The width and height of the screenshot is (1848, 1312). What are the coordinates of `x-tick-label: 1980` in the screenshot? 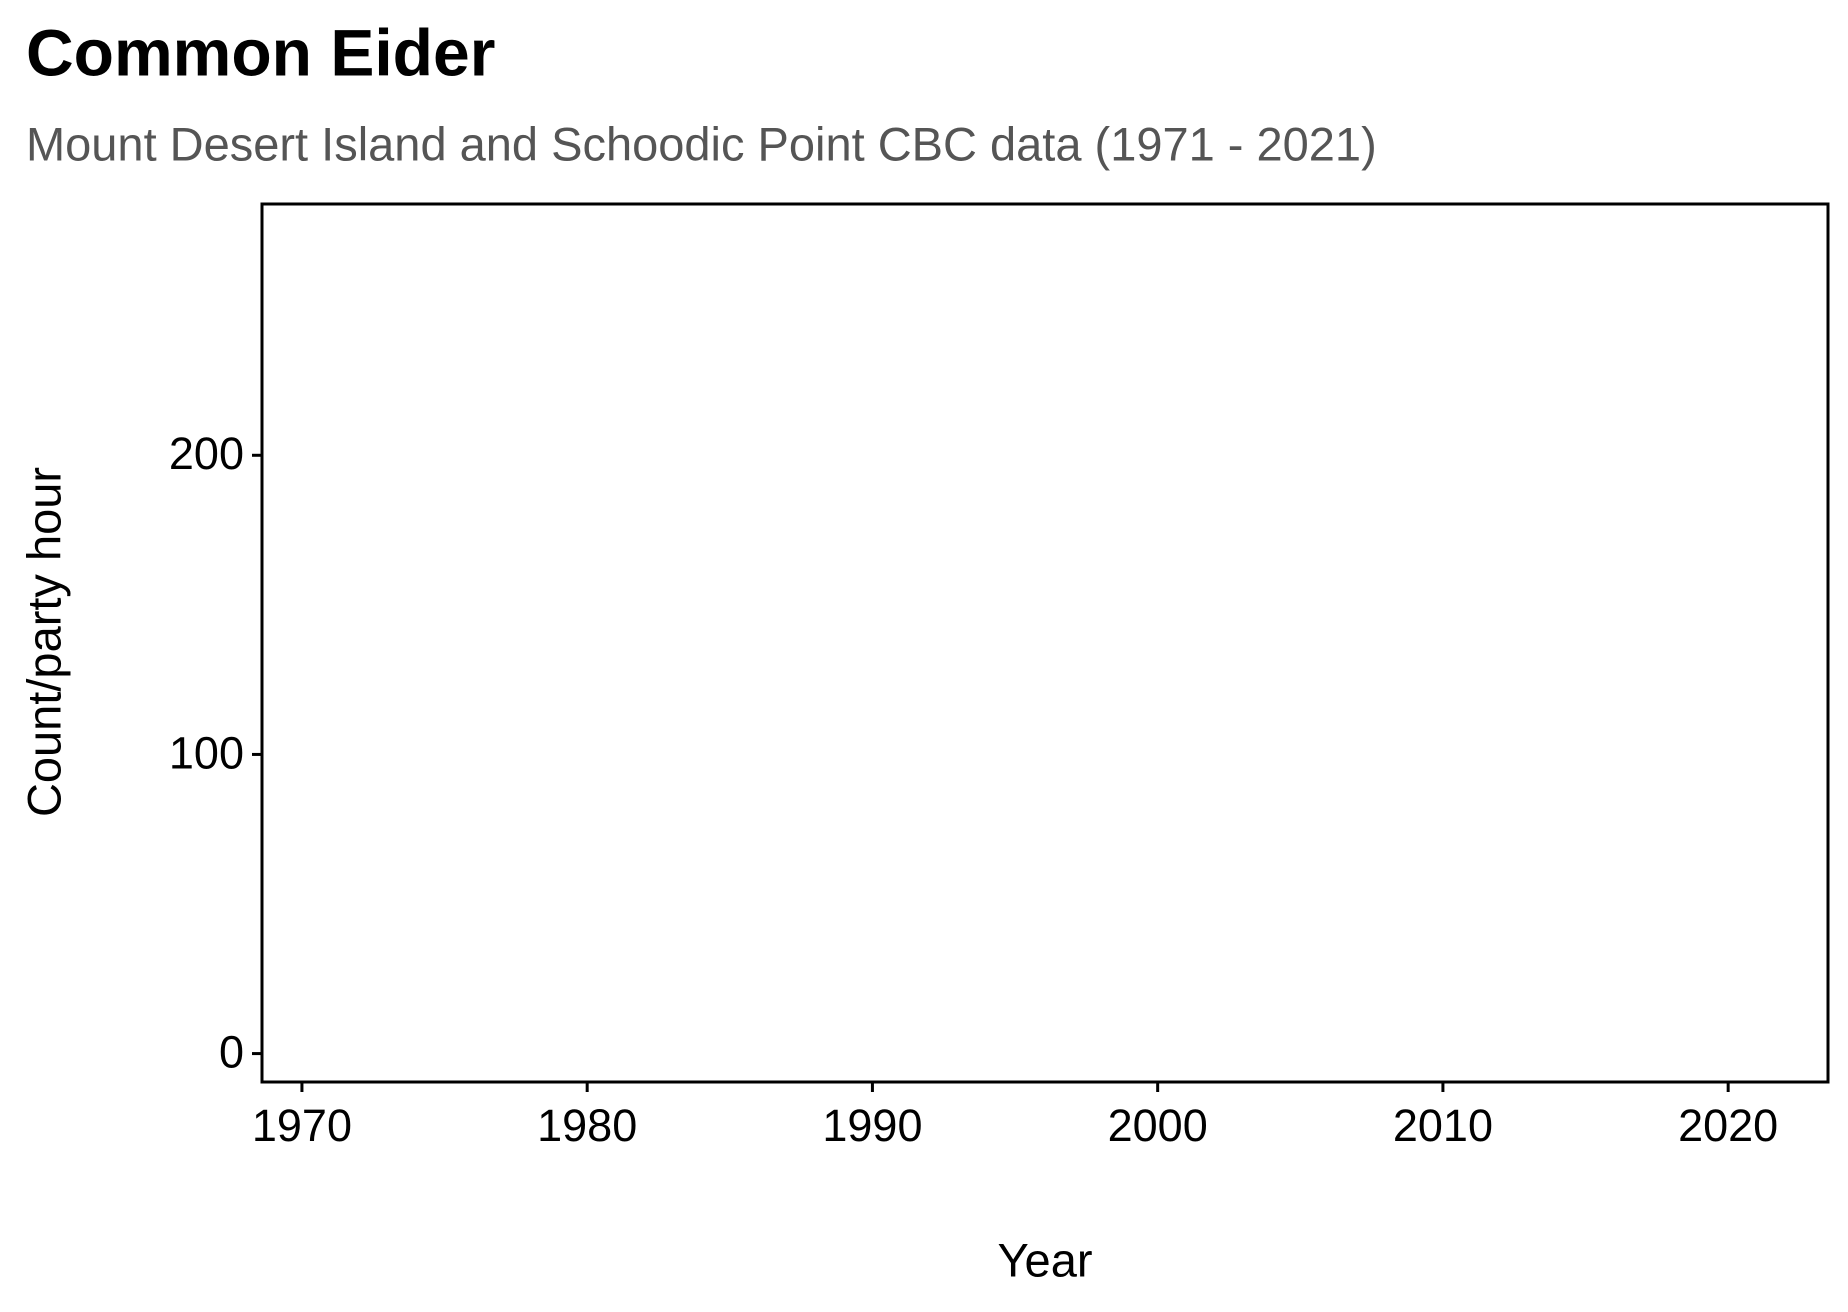 It's located at (587, 1125).